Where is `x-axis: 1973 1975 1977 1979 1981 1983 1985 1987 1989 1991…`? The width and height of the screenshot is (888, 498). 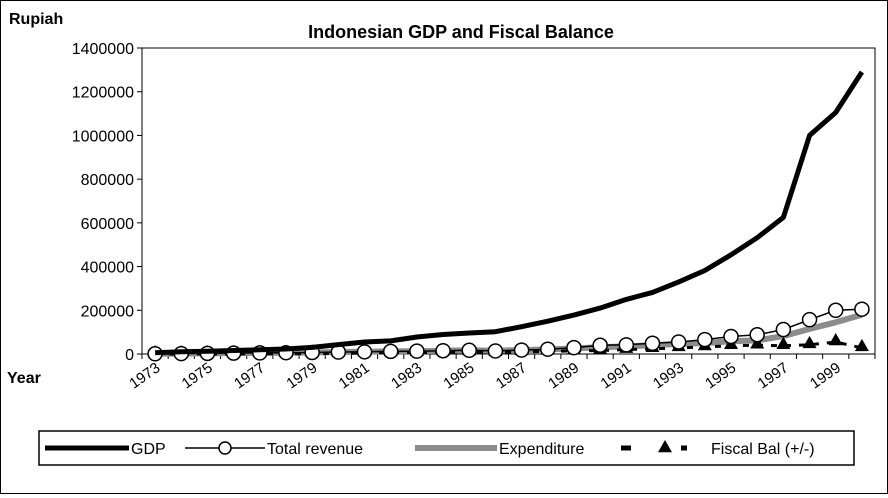 x-axis: 1973 1975 1977 1979 1981 1983 1985 1987 1989 1991… is located at coordinates (501, 373).